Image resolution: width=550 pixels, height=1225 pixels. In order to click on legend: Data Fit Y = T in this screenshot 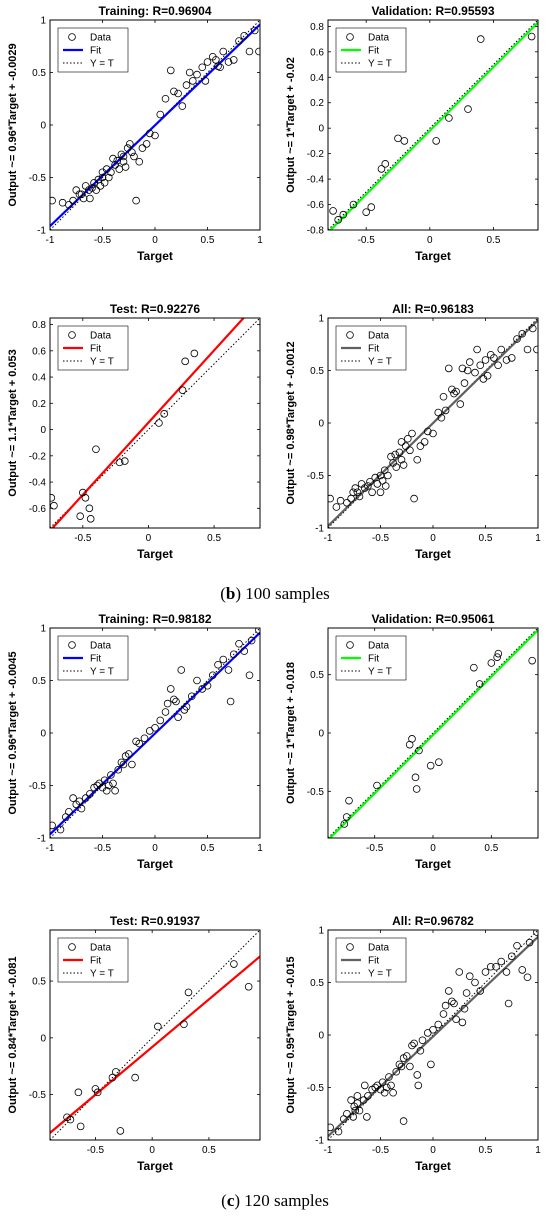, I will do `click(93, 348)`.